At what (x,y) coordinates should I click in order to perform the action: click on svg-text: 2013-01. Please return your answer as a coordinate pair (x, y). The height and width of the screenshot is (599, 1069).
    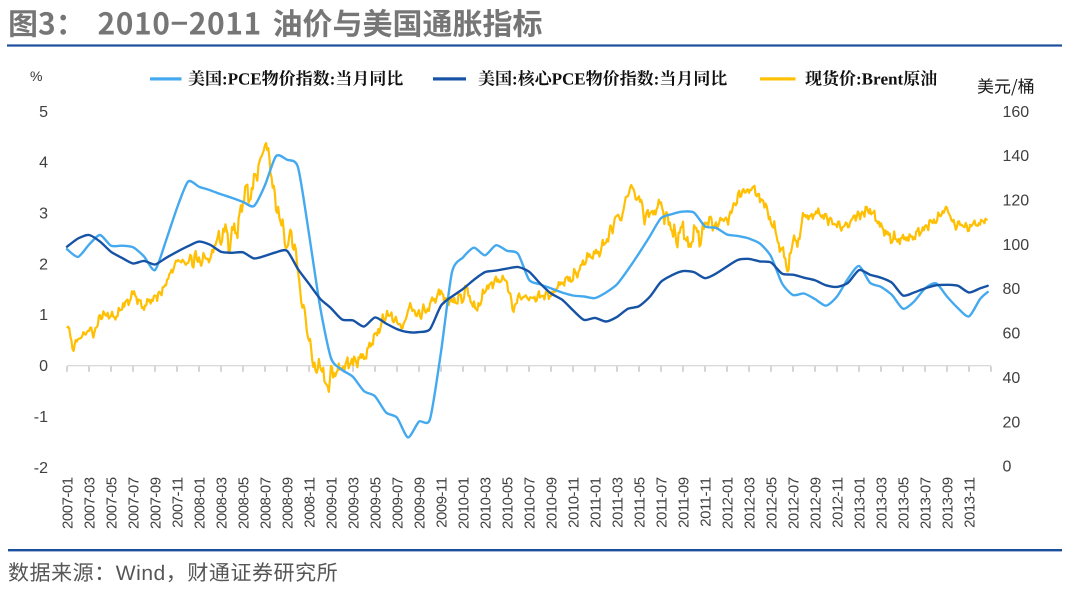
    Looking at the image, I should click on (860, 503).